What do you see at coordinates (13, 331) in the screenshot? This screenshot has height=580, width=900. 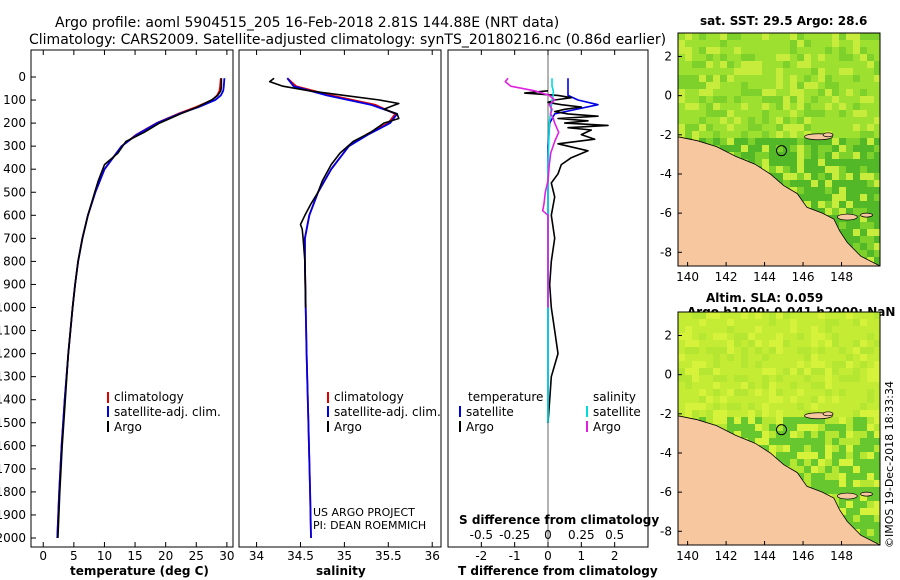 I see `depth-tick-label: 1100` at bounding box center [13, 331].